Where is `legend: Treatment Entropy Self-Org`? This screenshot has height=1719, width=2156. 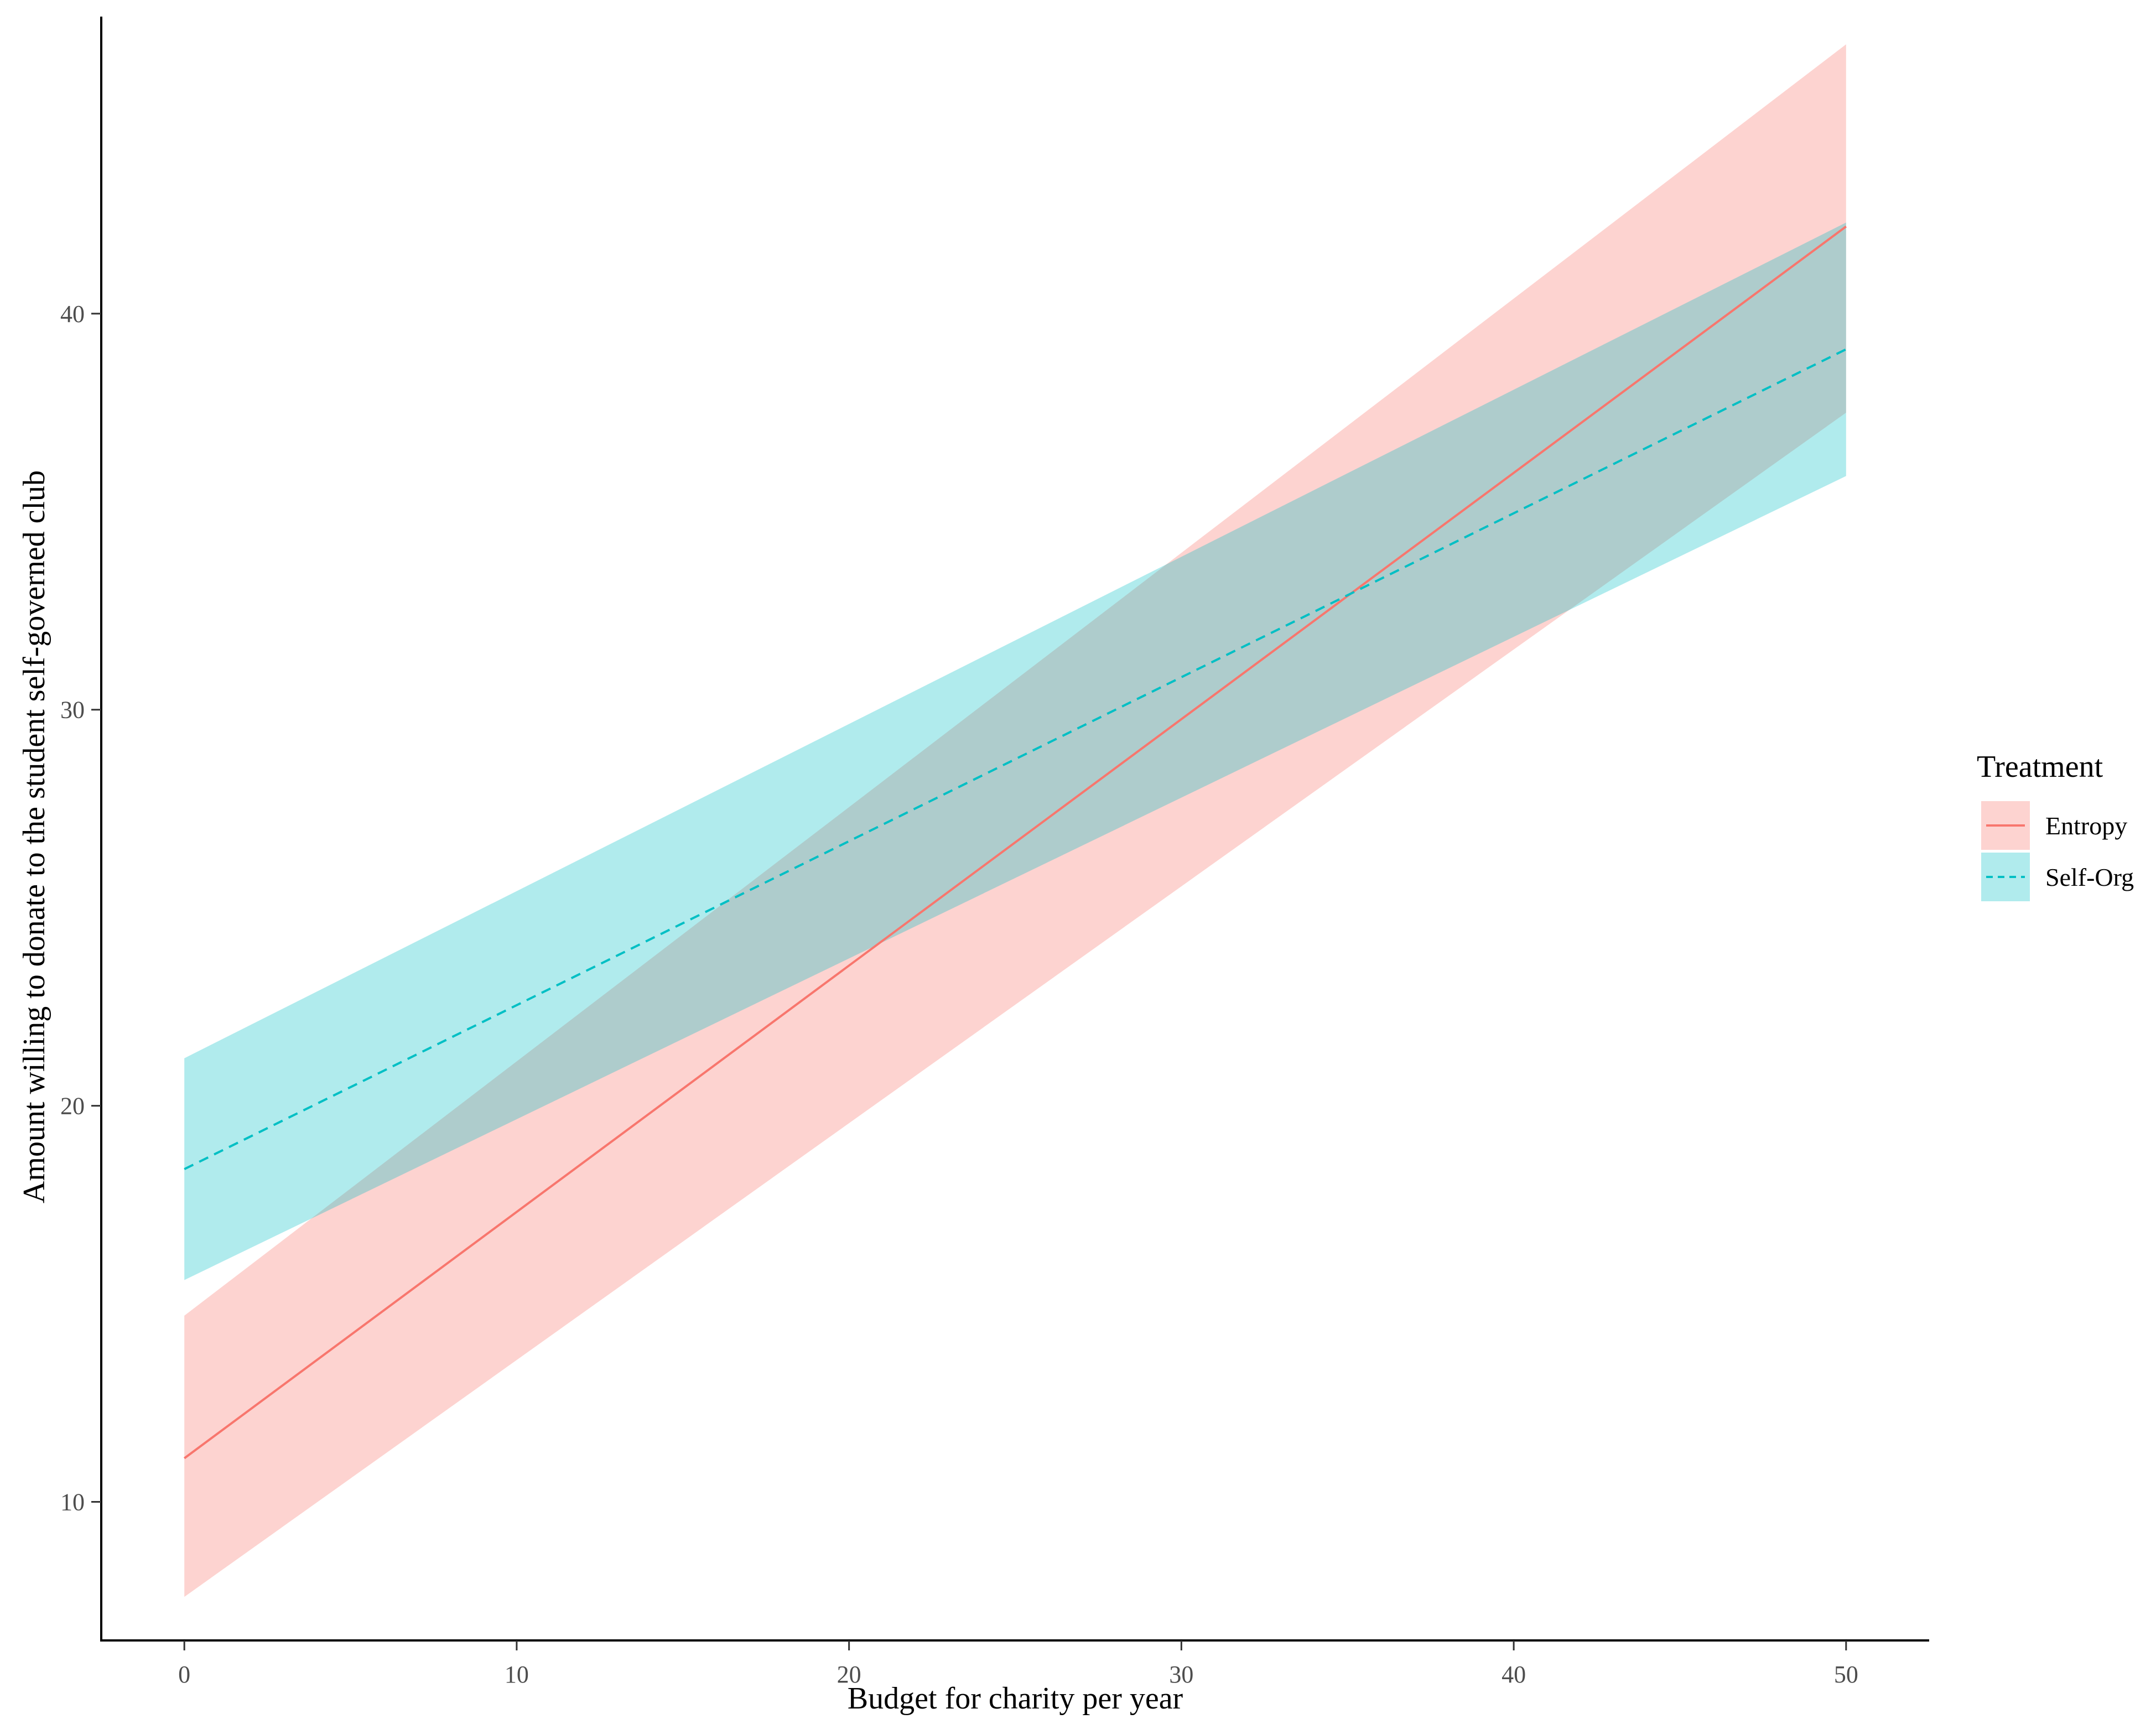
legend: Treatment Entropy Self-Org is located at coordinates (2055, 825).